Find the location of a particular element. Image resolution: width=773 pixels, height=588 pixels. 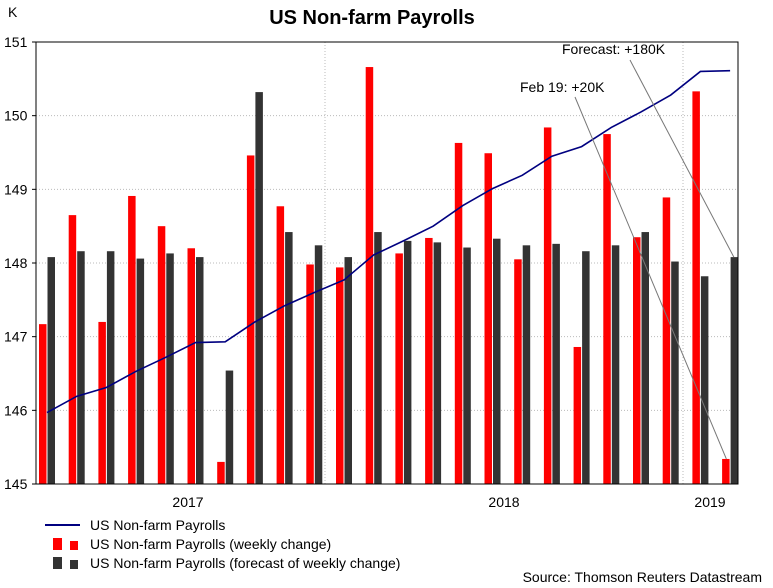

legend-label-weekly: US Non-farm Payrolls (weekly change) is located at coordinates (210, 544).